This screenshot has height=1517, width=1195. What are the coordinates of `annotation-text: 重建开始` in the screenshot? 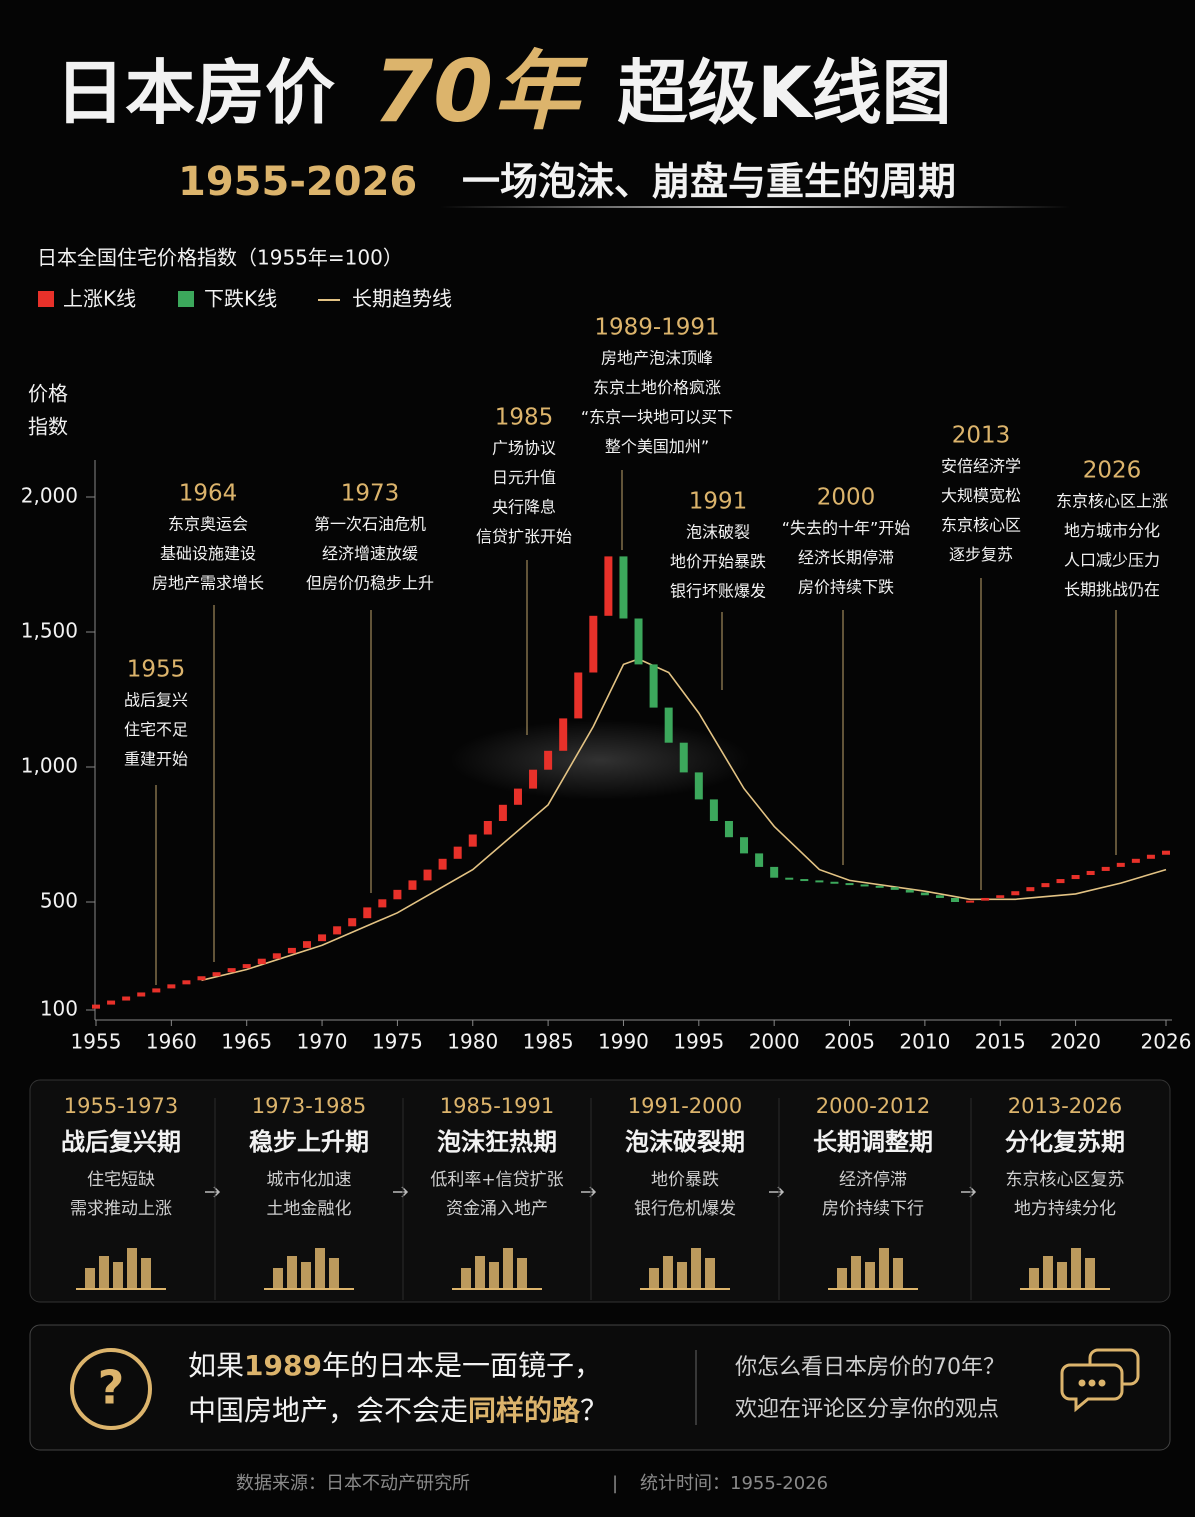 It's located at (156, 759).